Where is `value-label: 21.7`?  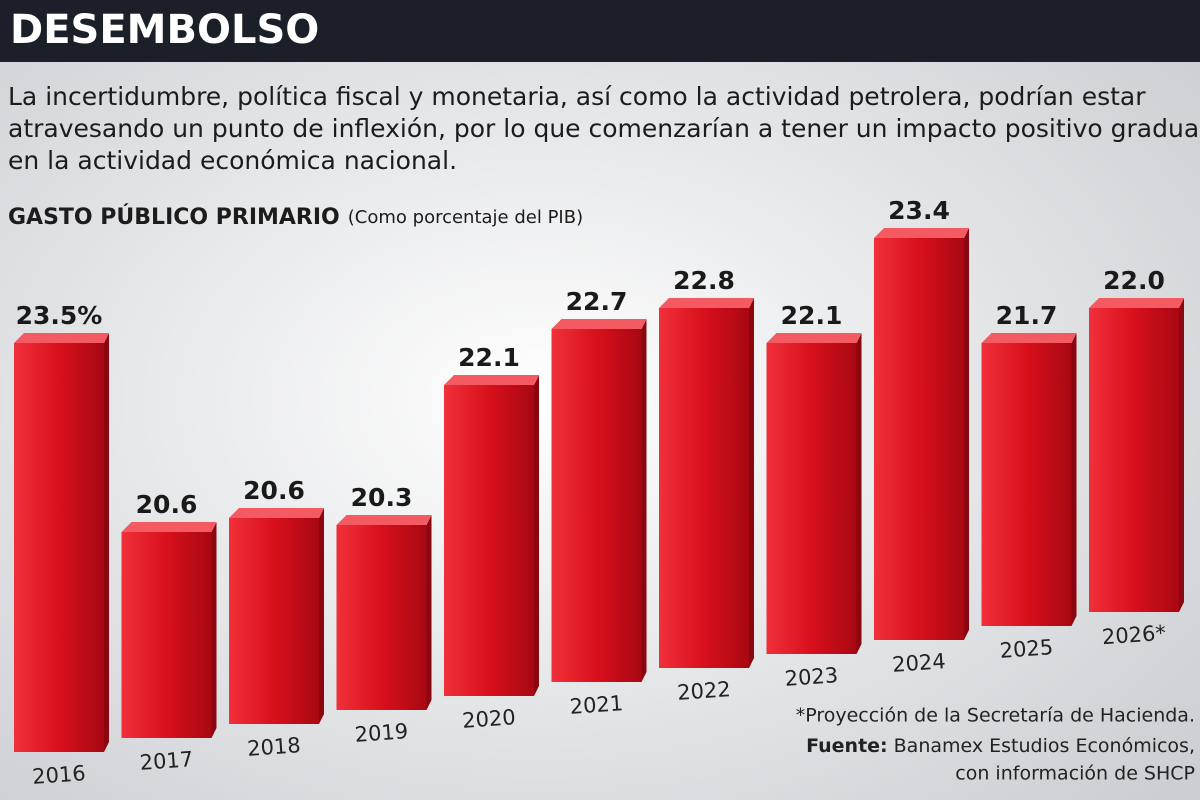
value-label: 21.7 is located at coordinates (1027, 315).